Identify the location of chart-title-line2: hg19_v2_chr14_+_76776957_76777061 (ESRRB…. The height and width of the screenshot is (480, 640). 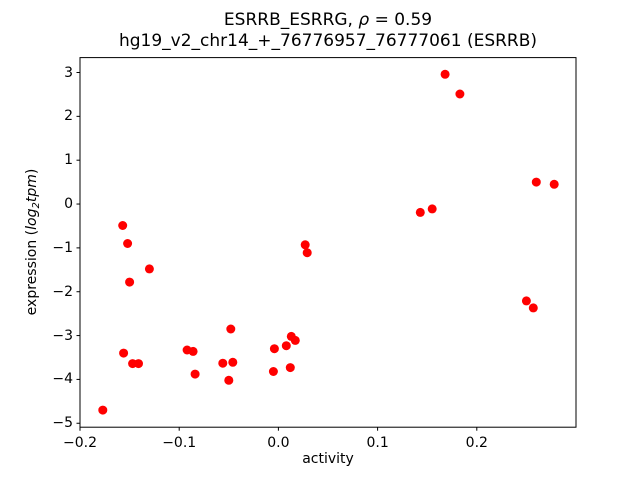
(328, 41).